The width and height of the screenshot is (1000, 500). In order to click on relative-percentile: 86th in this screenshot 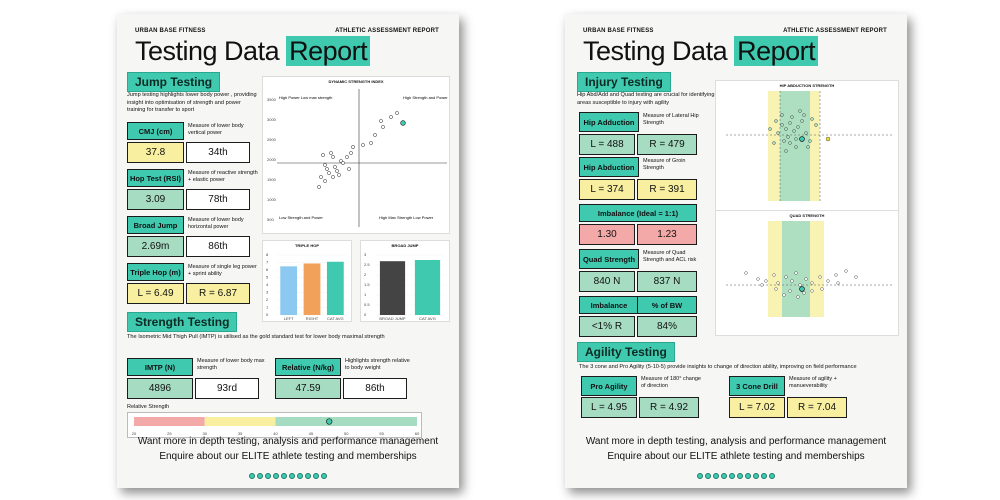, I will do `click(375, 388)`.